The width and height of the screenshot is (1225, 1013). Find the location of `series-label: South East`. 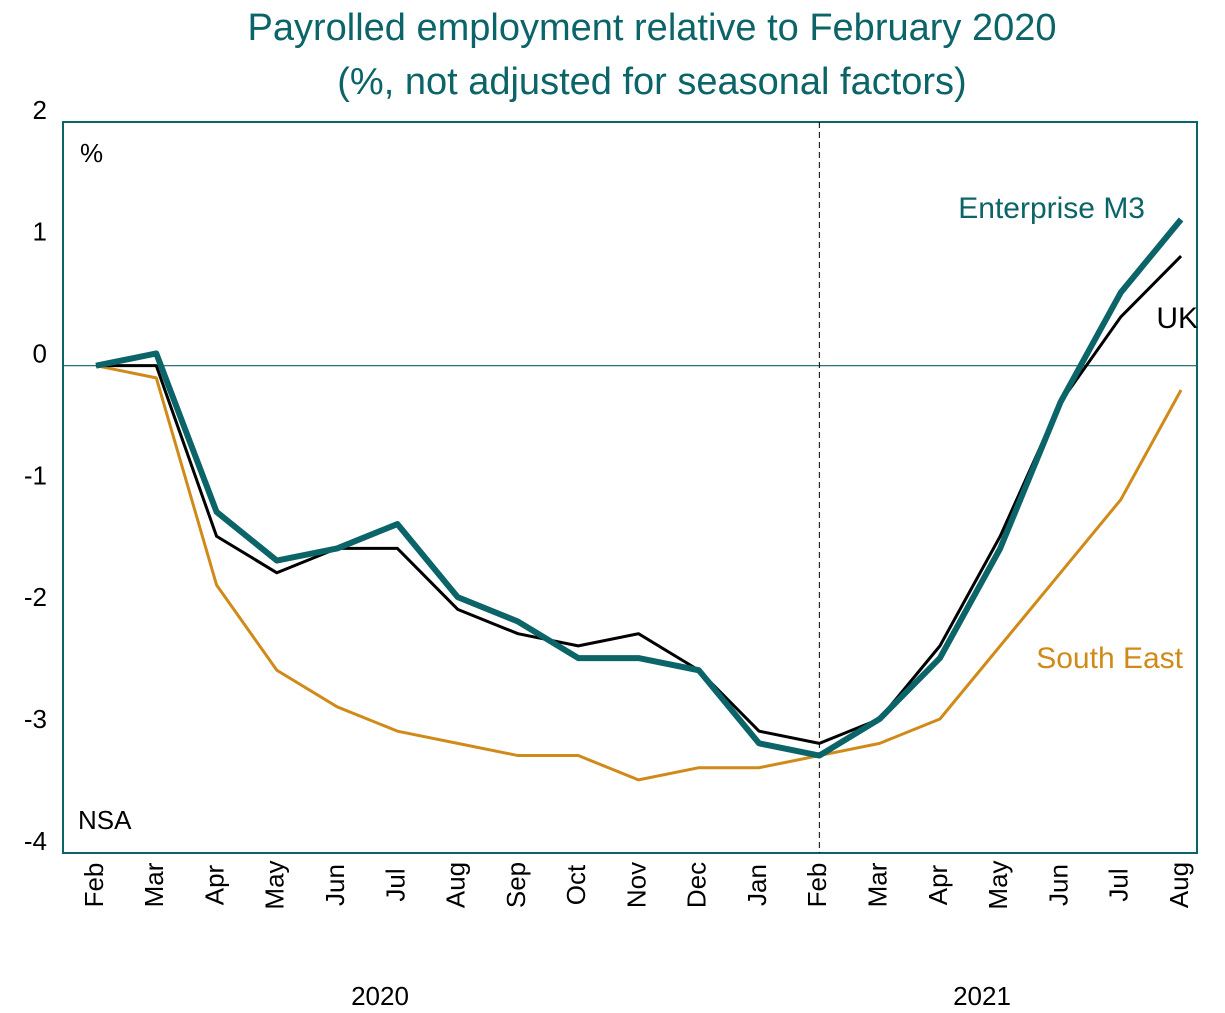

series-label: South East is located at coordinates (1109, 658).